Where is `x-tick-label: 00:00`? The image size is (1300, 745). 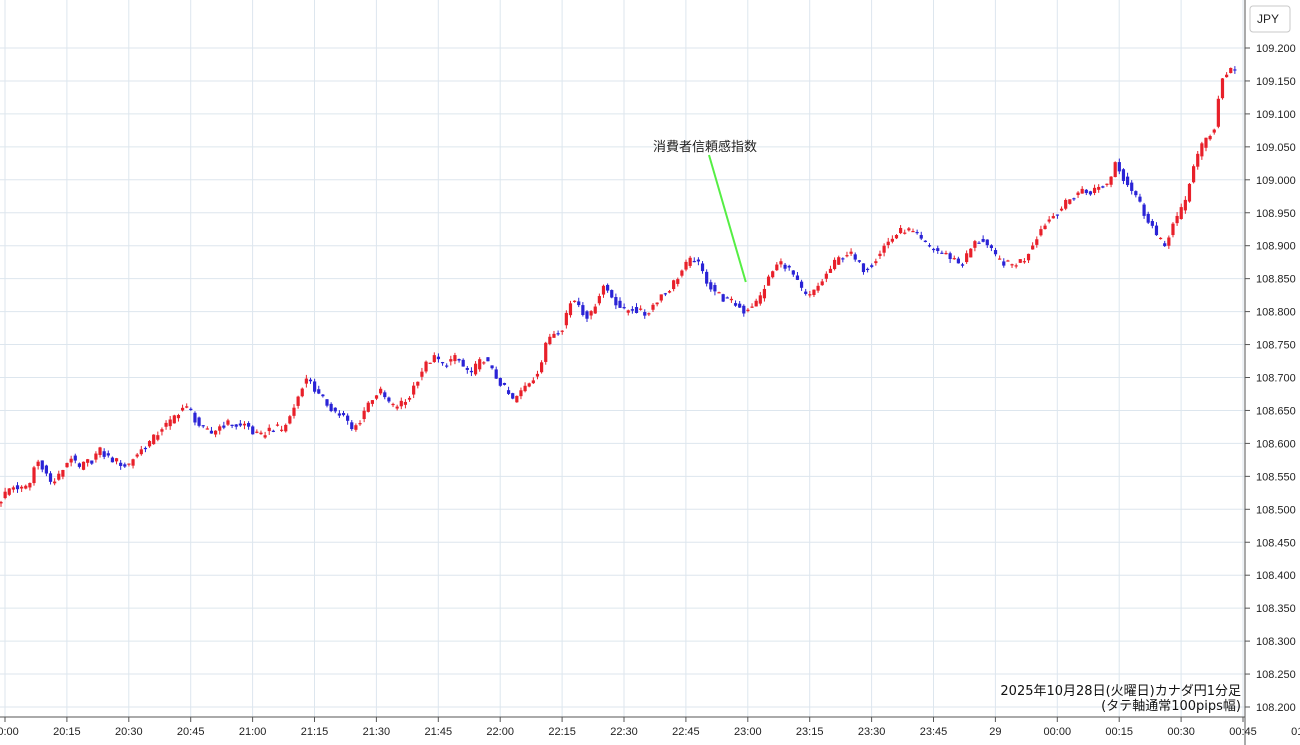
x-tick-label: 00:00 is located at coordinates (1058, 732).